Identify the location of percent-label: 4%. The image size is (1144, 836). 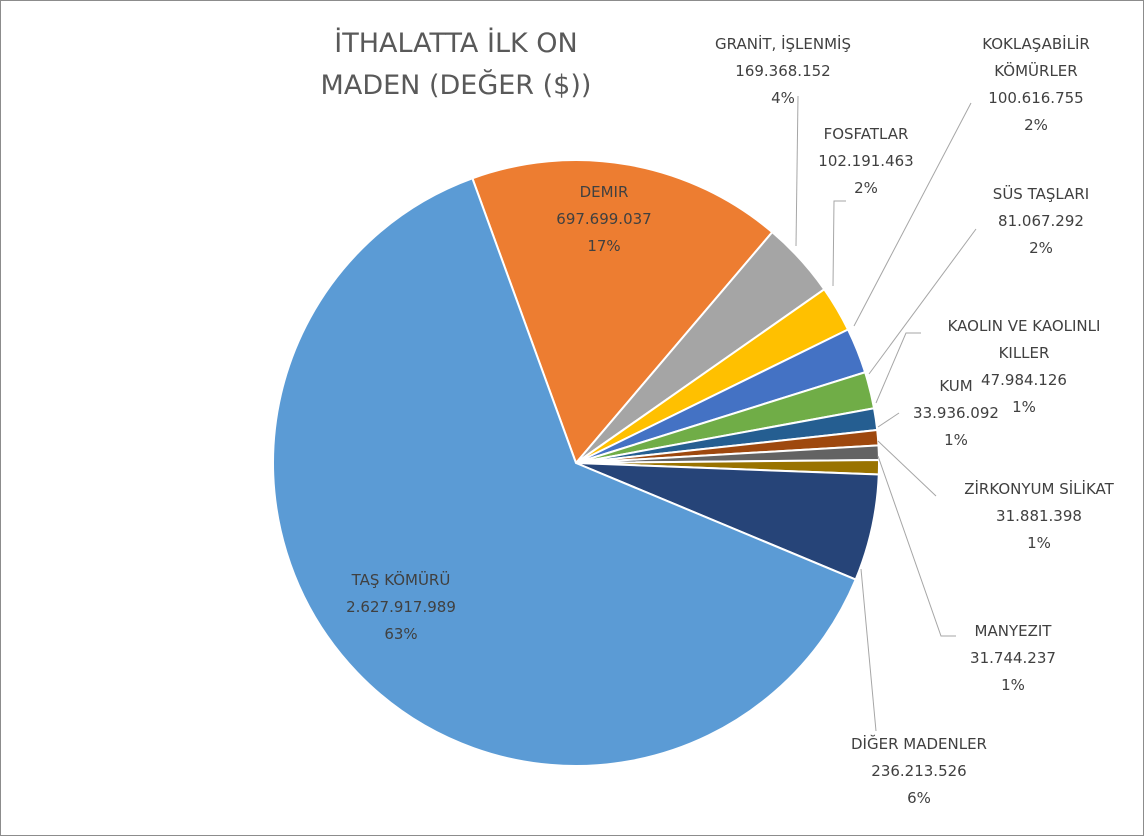
(783, 98).